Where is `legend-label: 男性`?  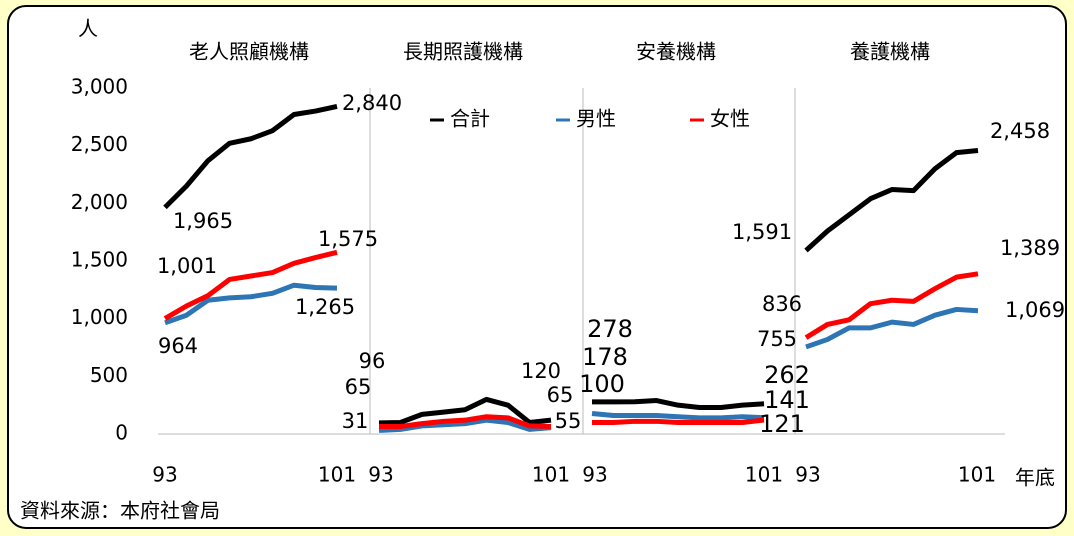 legend-label: 男性 is located at coordinates (596, 119).